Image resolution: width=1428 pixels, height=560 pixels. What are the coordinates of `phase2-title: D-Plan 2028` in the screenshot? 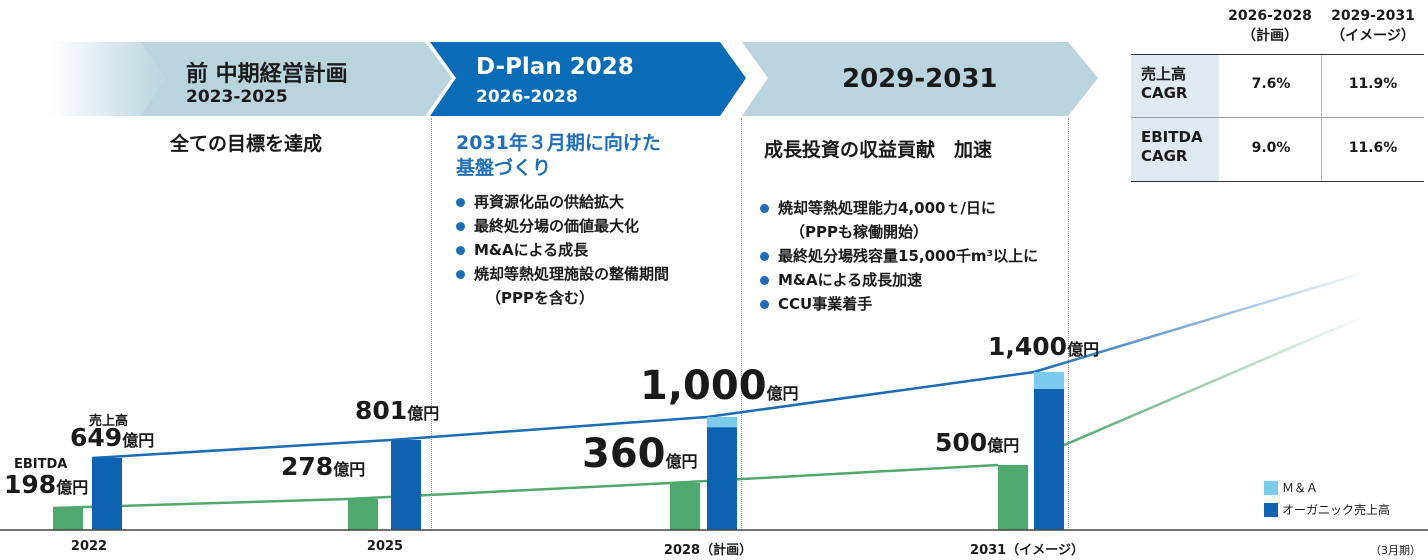 It's located at (555, 67).